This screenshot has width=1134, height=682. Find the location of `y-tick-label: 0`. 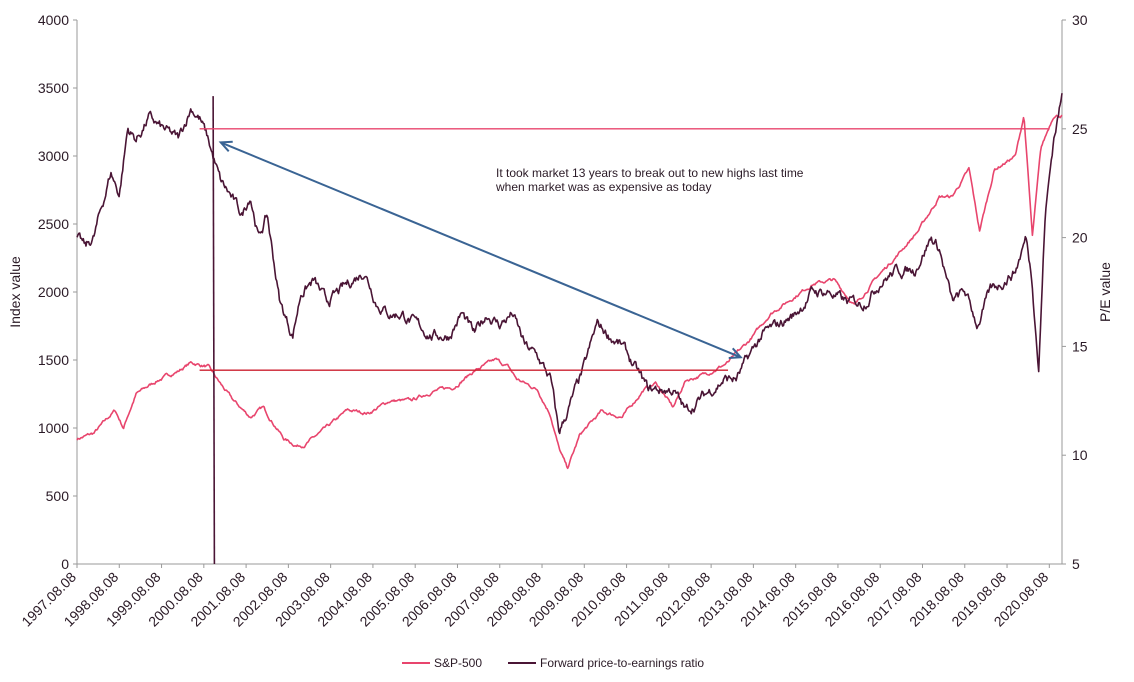

y-tick-label: 0 is located at coordinates (65, 564).